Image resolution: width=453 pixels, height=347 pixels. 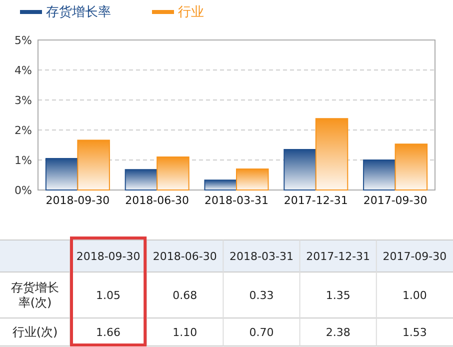 I want to click on data-label: 2.38, so click(x=338, y=332).